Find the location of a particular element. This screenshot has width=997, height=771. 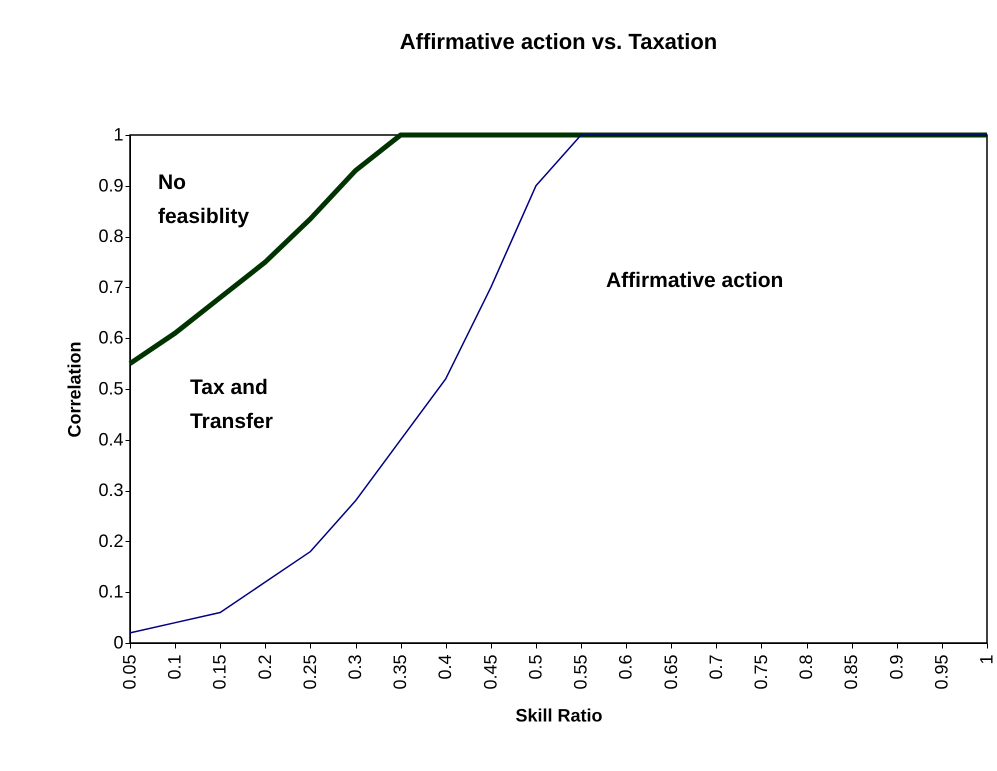

x-tick-label: 0.8 is located at coordinates (806, 667).